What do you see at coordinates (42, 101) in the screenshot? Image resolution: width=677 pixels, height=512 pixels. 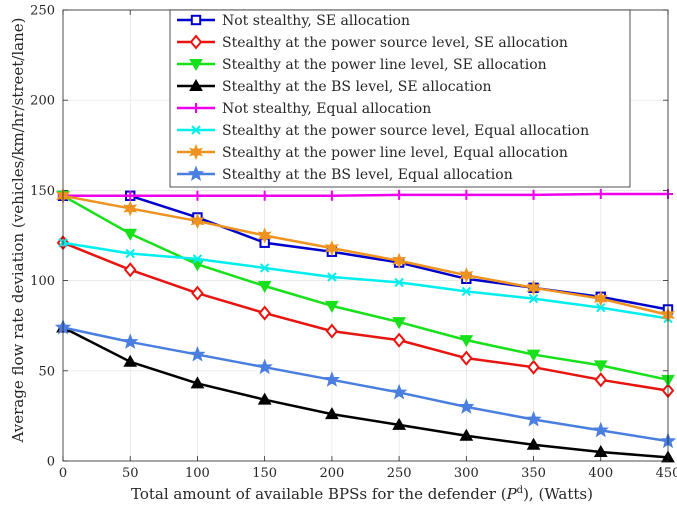 I see `y-tick-label: 200` at bounding box center [42, 101].